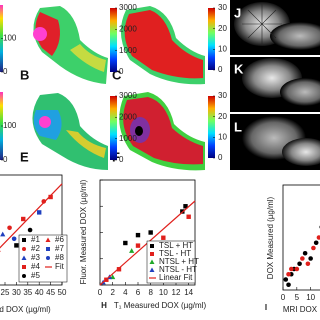 The height and width of the screenshot is (320, 320). I want to click on legend-label: NTSL + HT, so click(179, 261).